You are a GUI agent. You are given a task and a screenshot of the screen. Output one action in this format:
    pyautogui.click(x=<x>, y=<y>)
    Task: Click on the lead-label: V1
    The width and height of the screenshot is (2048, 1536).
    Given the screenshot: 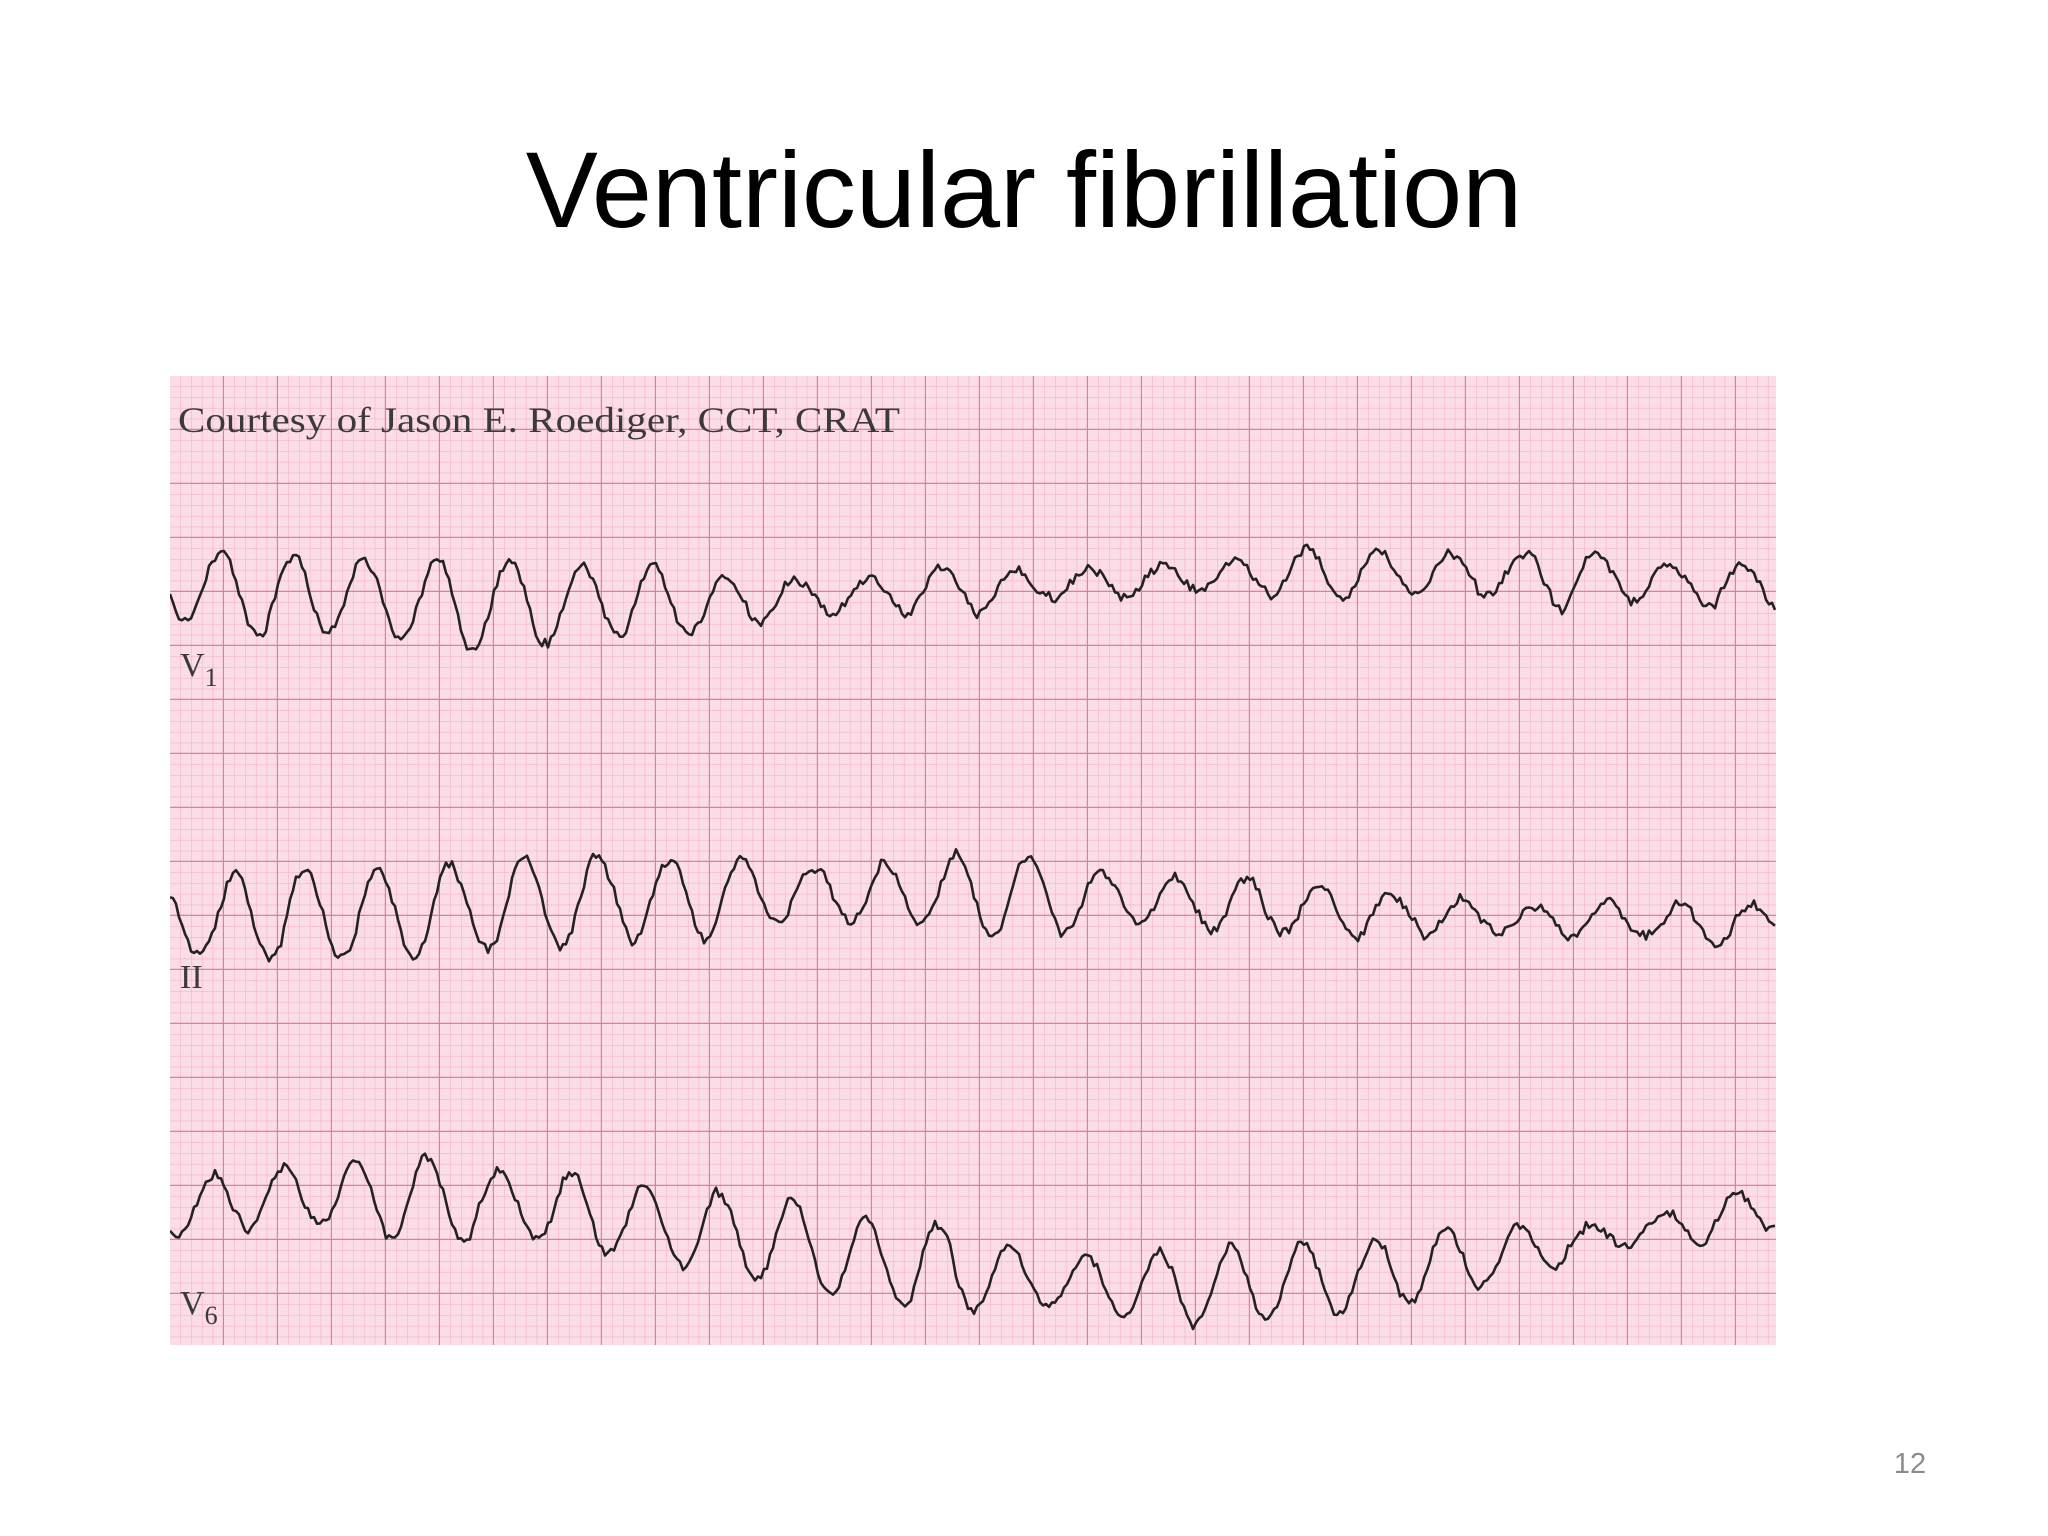 What is the action you would take?
    pyautogui.click(x=199, y=669)
    